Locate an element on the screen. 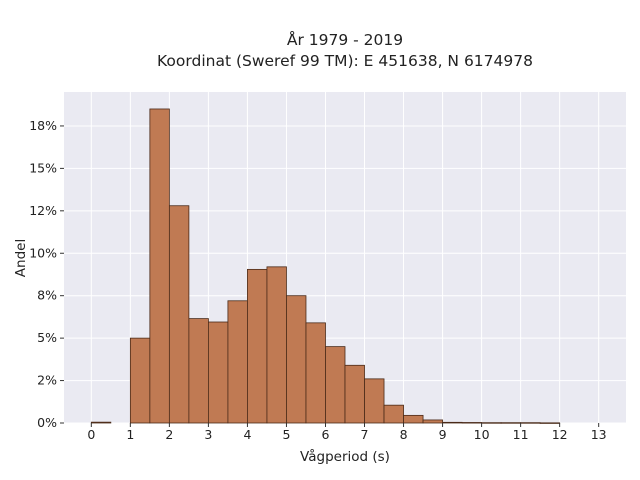 The width and height of the screenshot is (640, 480). x-tick-label: 0 is located at coordinates (91, 434).